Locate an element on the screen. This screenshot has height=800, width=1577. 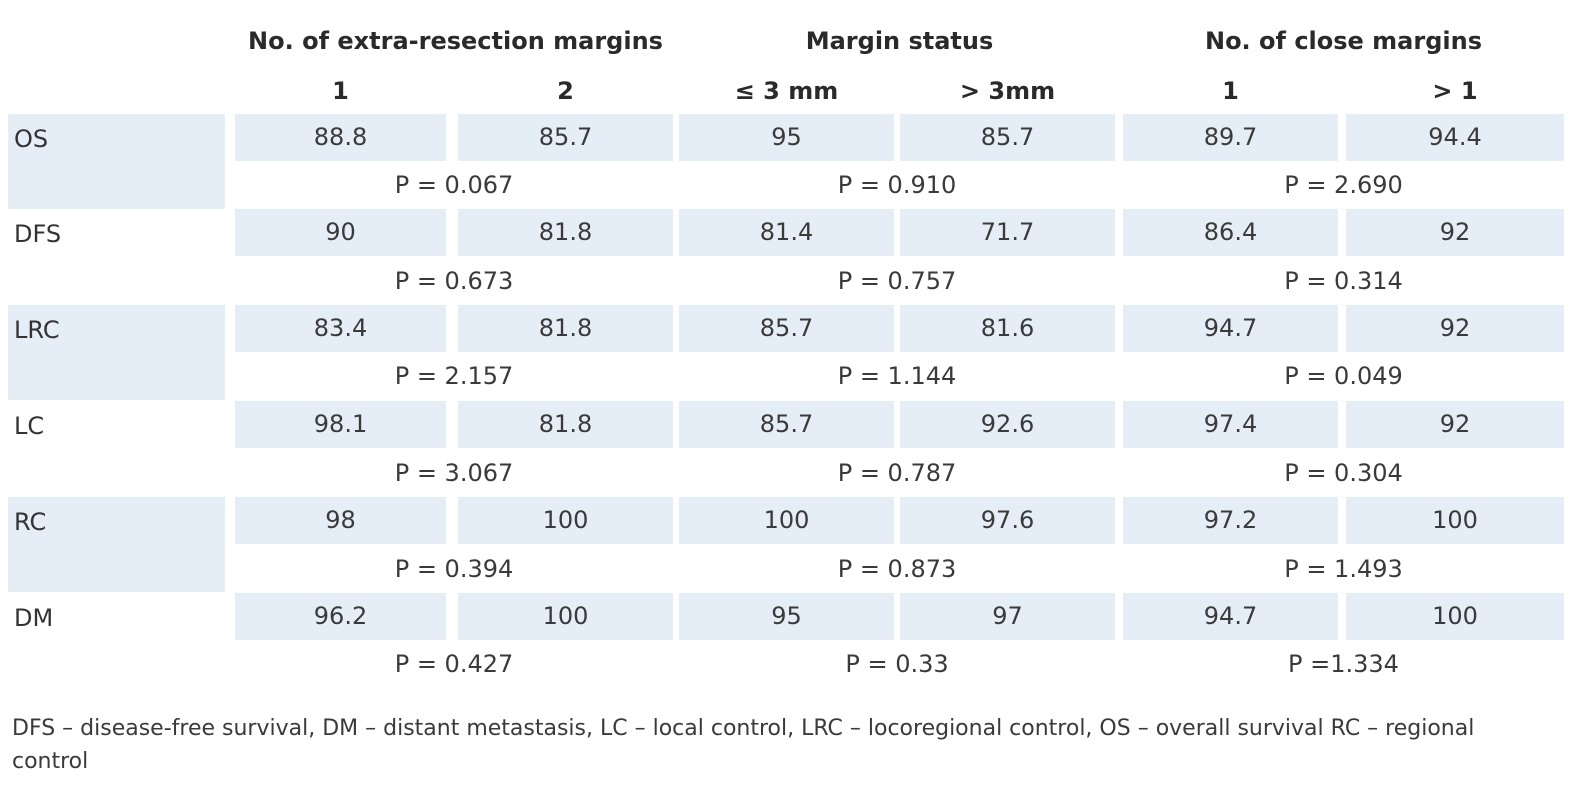
pvalue-dm-close: P =1.334 is located at coordinates (1343, 664).